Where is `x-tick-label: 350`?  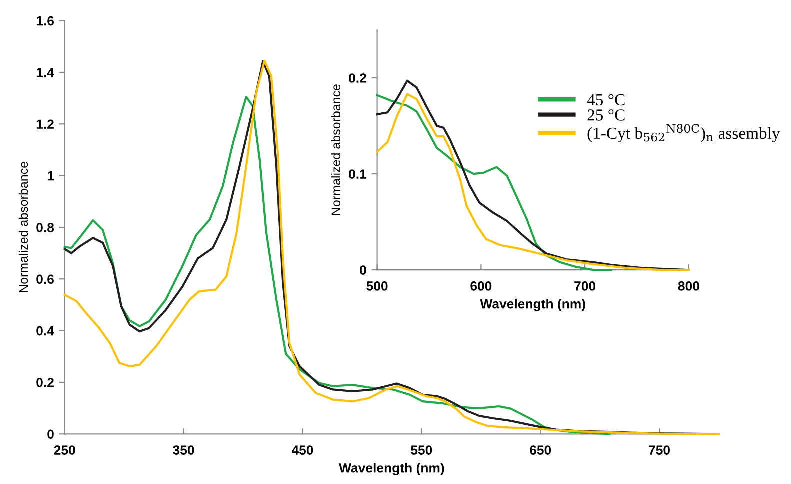
x-tick-label: 350 is located at coordinates (183, 450).